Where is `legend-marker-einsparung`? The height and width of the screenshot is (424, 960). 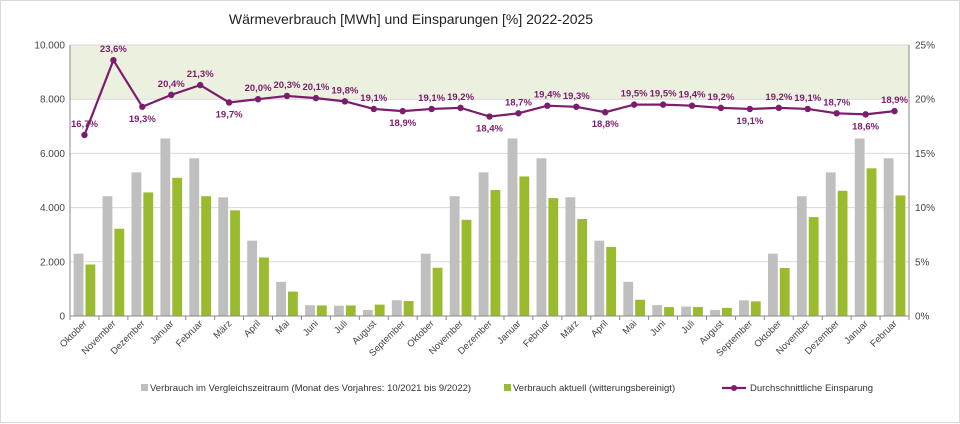
legend-marker-einsparung is located at coordinates (734, 388).